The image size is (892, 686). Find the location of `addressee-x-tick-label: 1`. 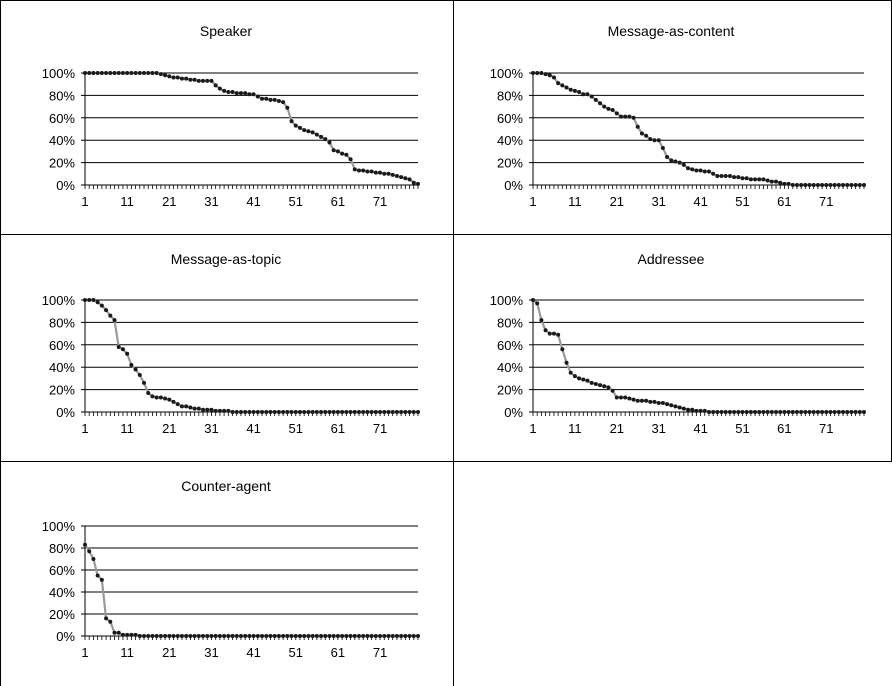

addressee-x-tick-label: 1 is located at coordinates (532, 428).